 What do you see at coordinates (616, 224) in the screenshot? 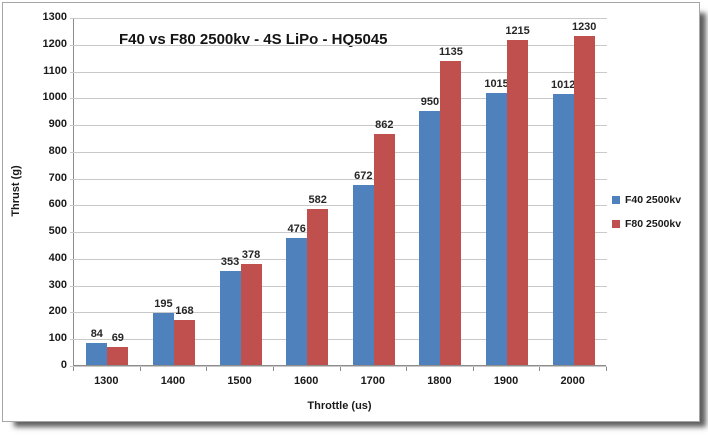
I see `legend-swatch-f80-icon` at bounding box center [616, 224].